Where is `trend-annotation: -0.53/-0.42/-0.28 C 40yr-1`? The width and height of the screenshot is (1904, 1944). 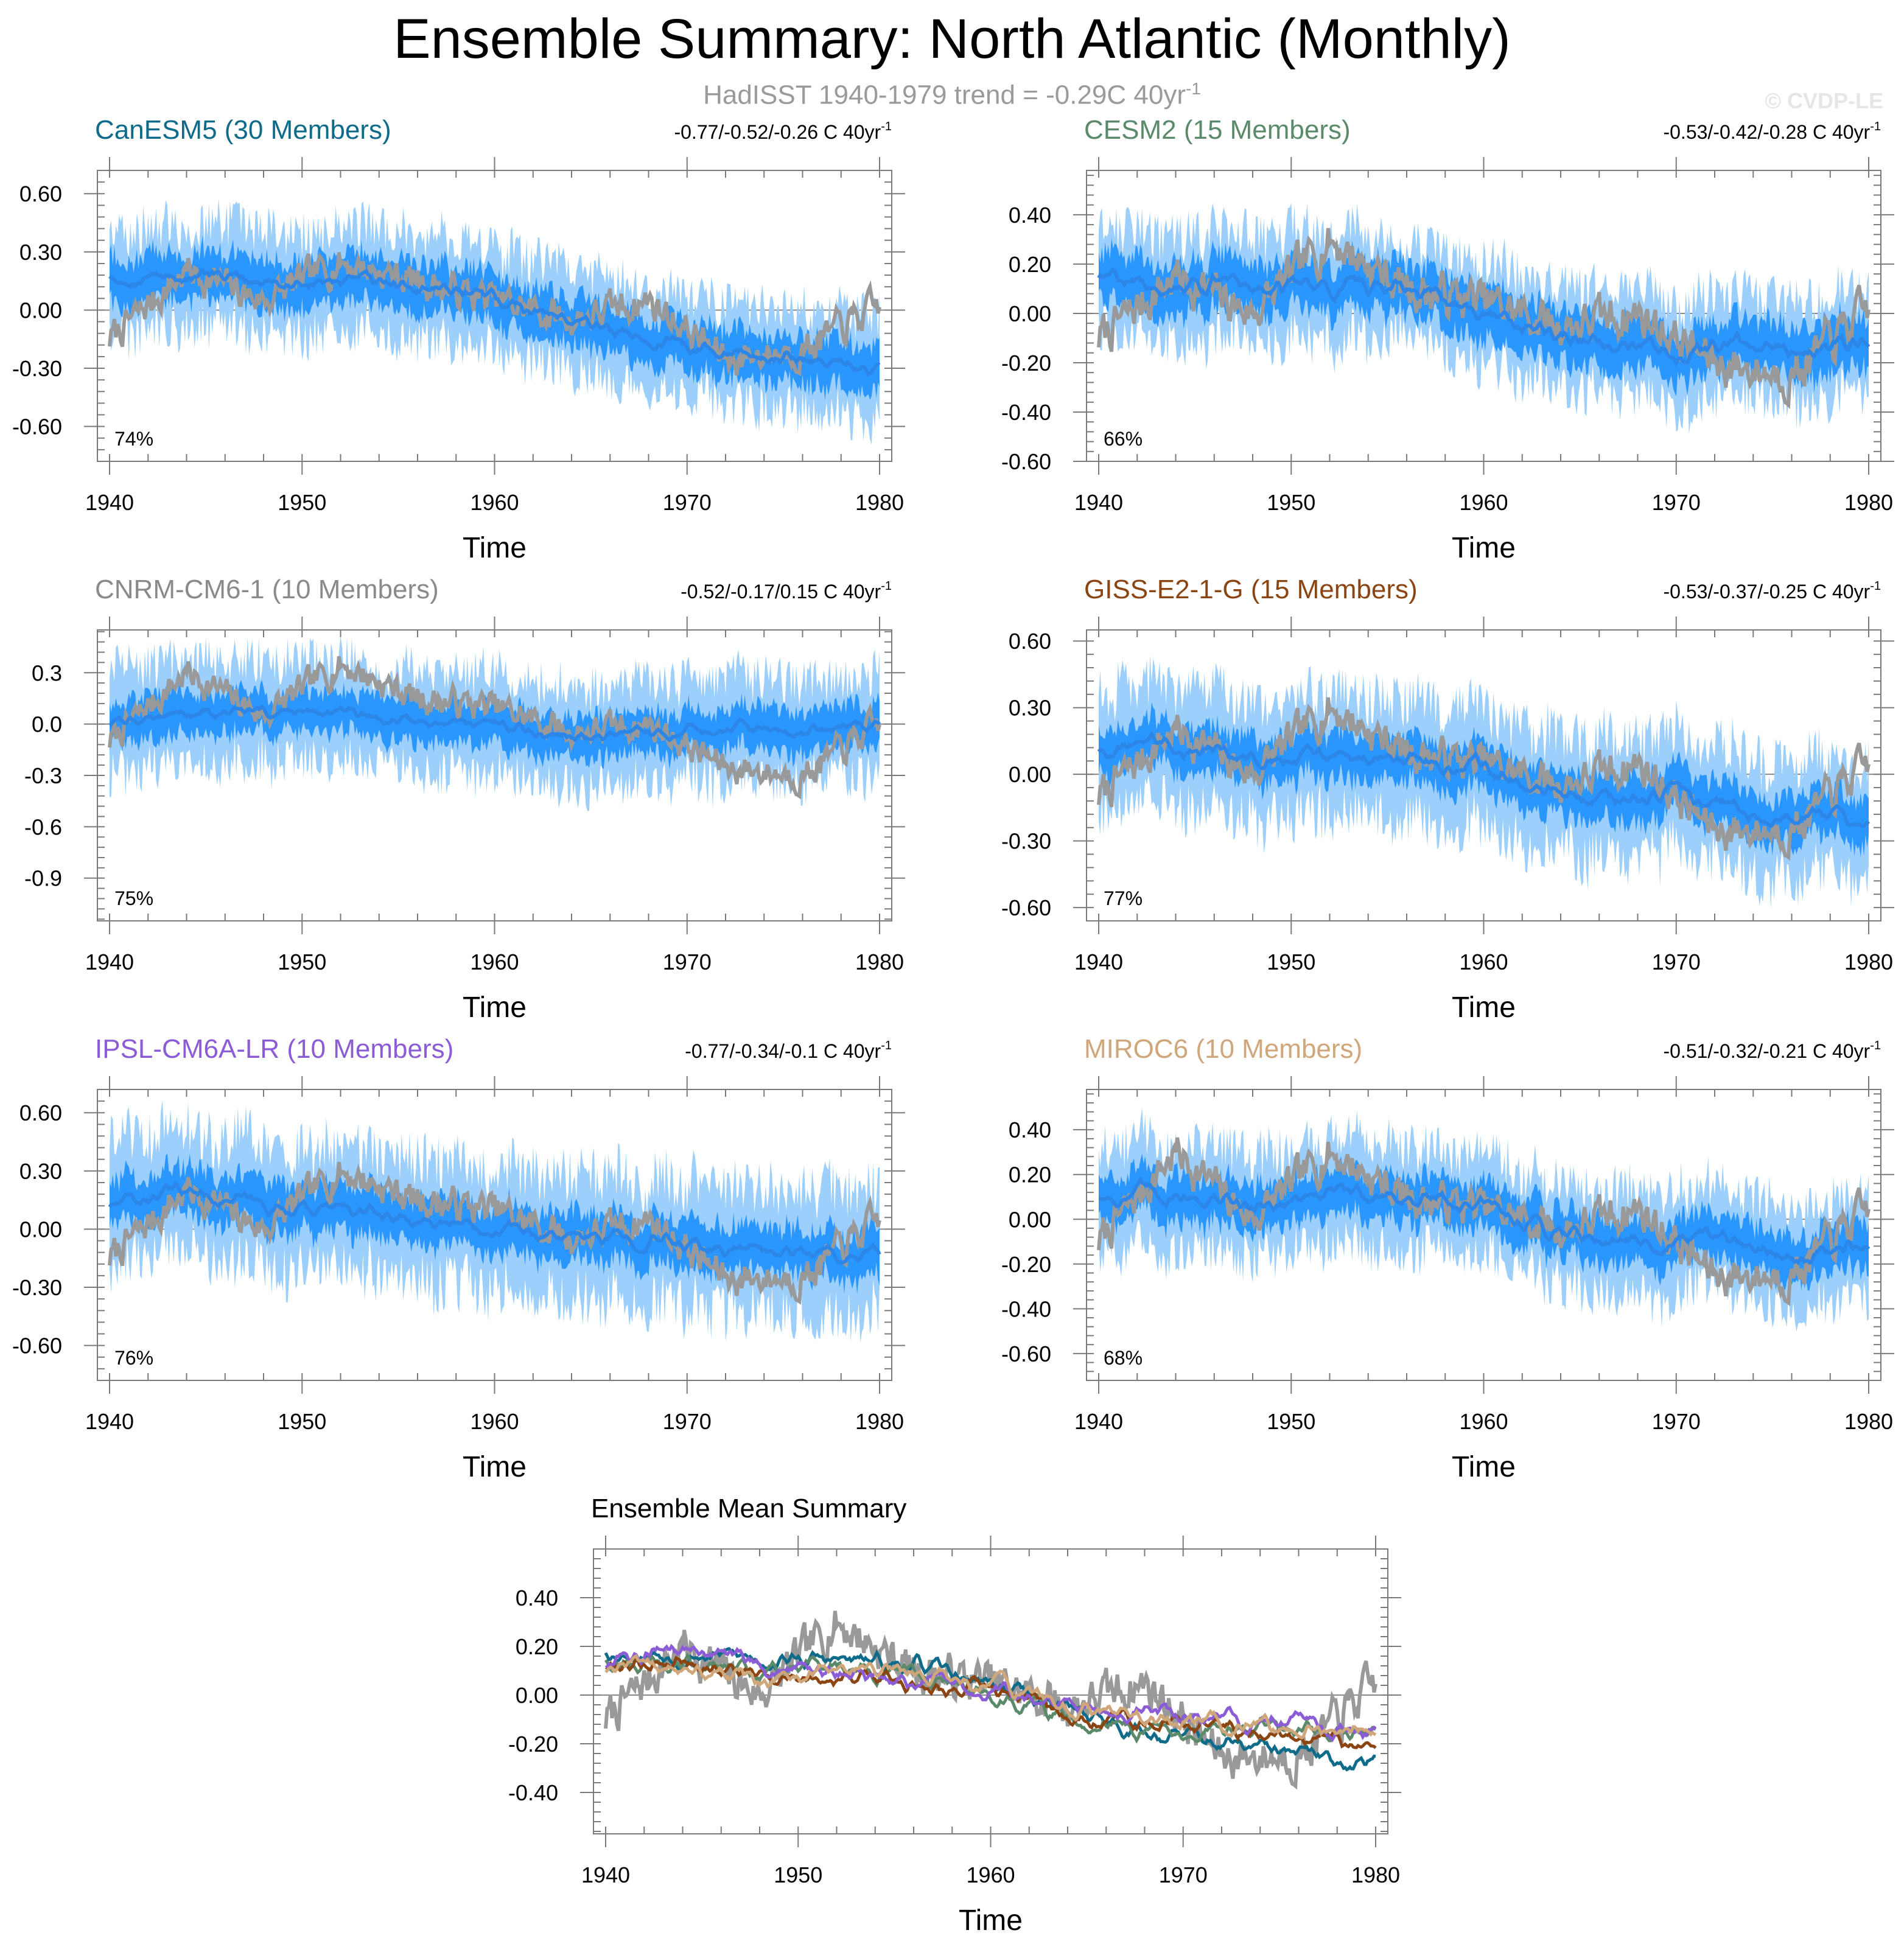
trend-annotation: -0.53/-0.42/-0.28 C 40yr-1 is located at coordinates (1772, 131).